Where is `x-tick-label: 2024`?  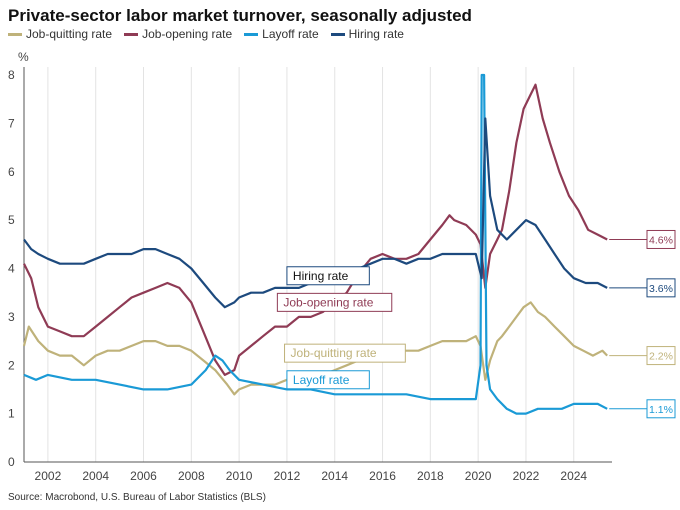 x-tick-label: 2024 is located at coordinates (573, 476).